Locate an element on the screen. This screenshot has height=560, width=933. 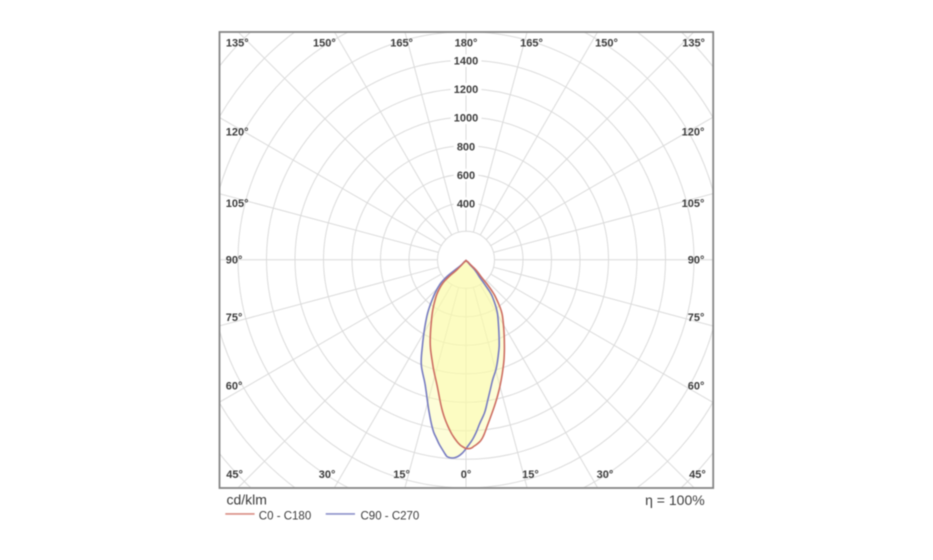
svg-text: C90 - C270 is located at coordinates (390, 517).